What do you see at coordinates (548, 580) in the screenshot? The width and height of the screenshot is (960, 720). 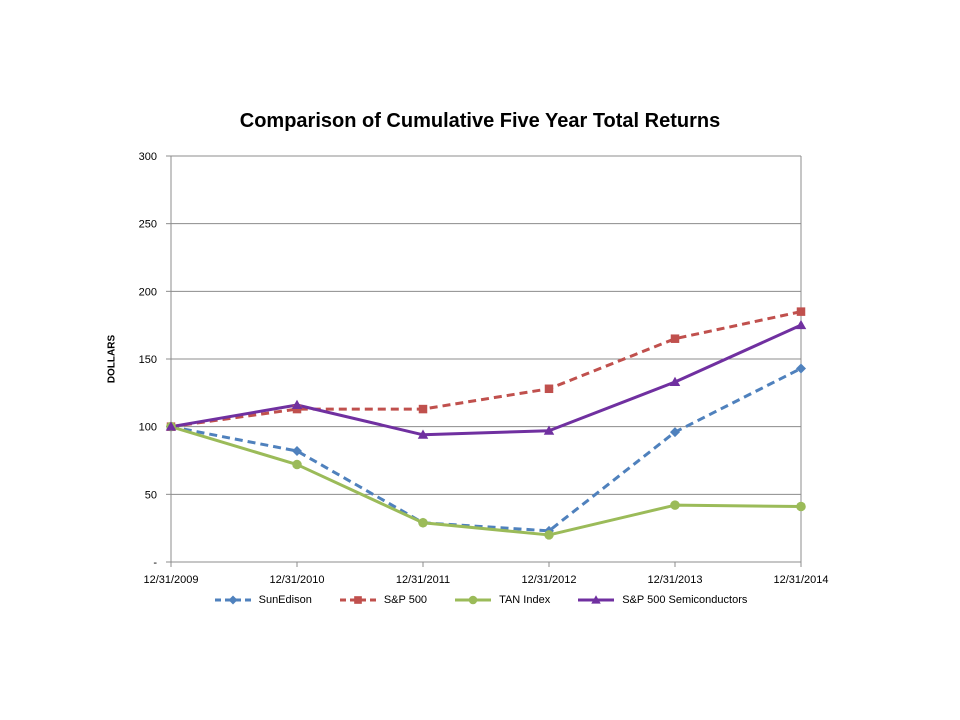 I see `x-tick-label: 12/31/2012` at bounding box center [548, 580].